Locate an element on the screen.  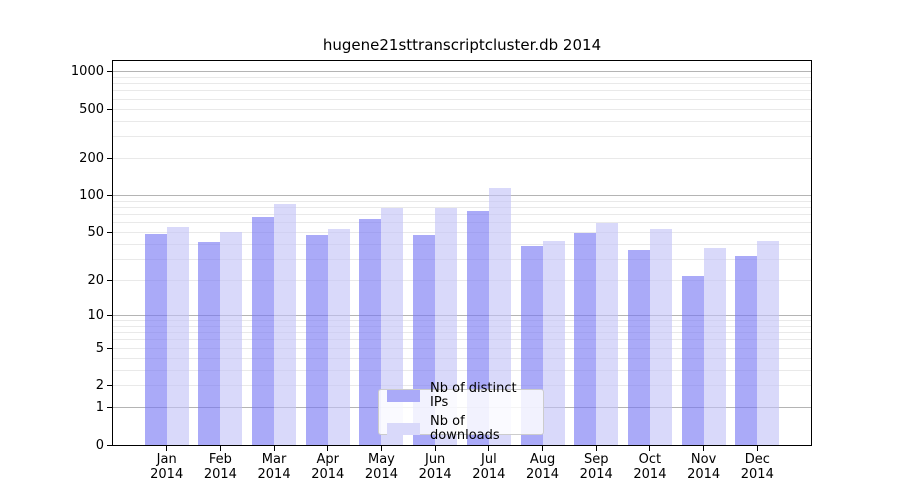
x-tick-label: Dec 2014 is located at coordinates (757, 467).